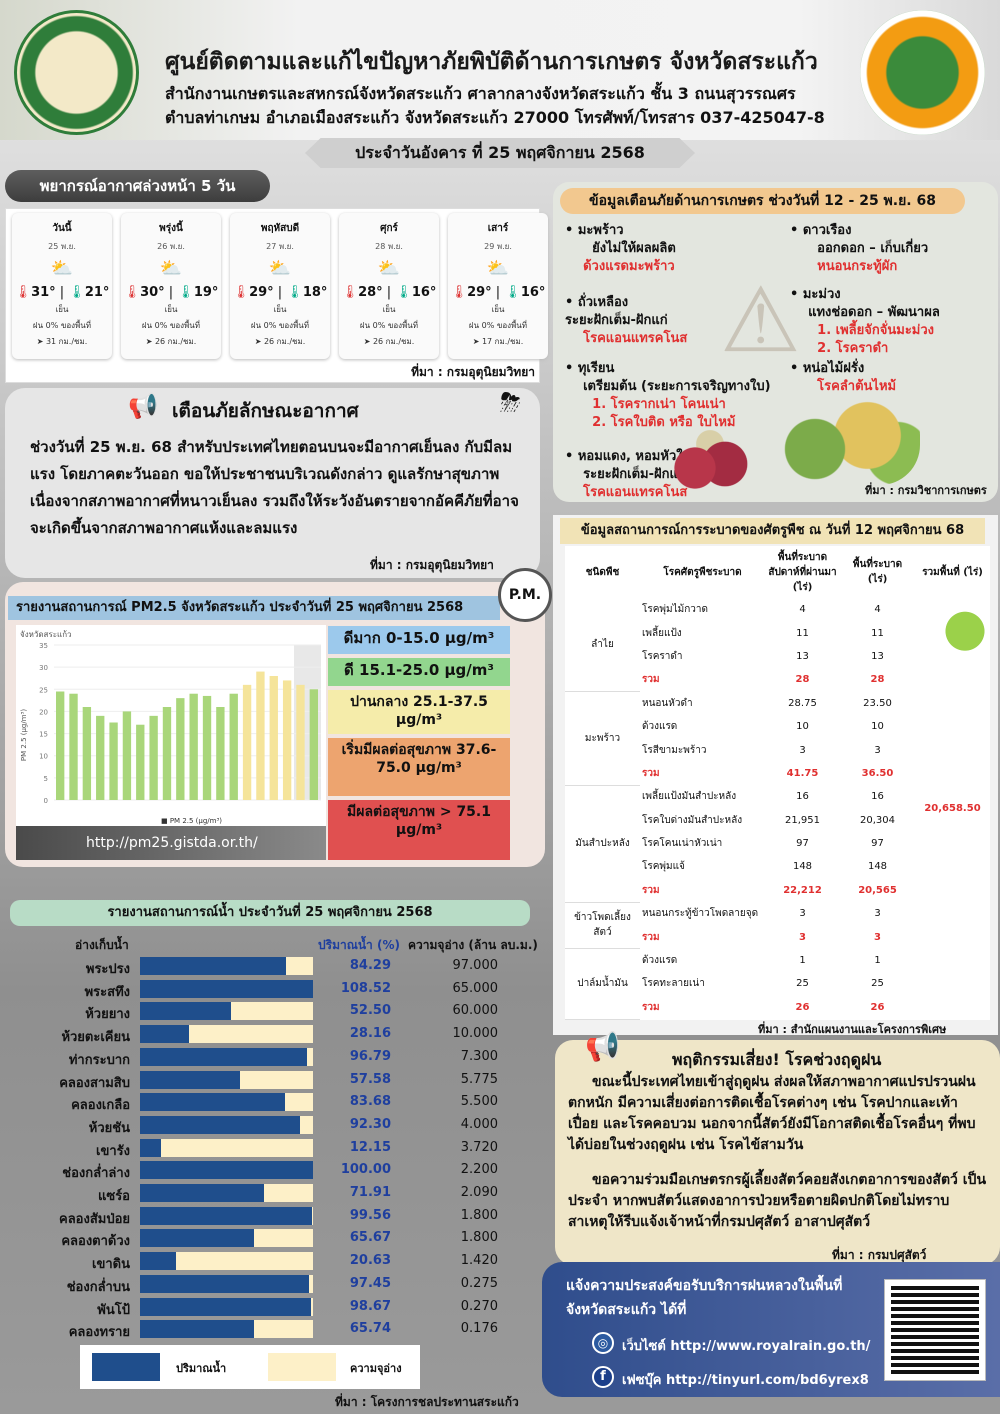  I want to click on day-date: 29 พ.ย., so click(498, 246).